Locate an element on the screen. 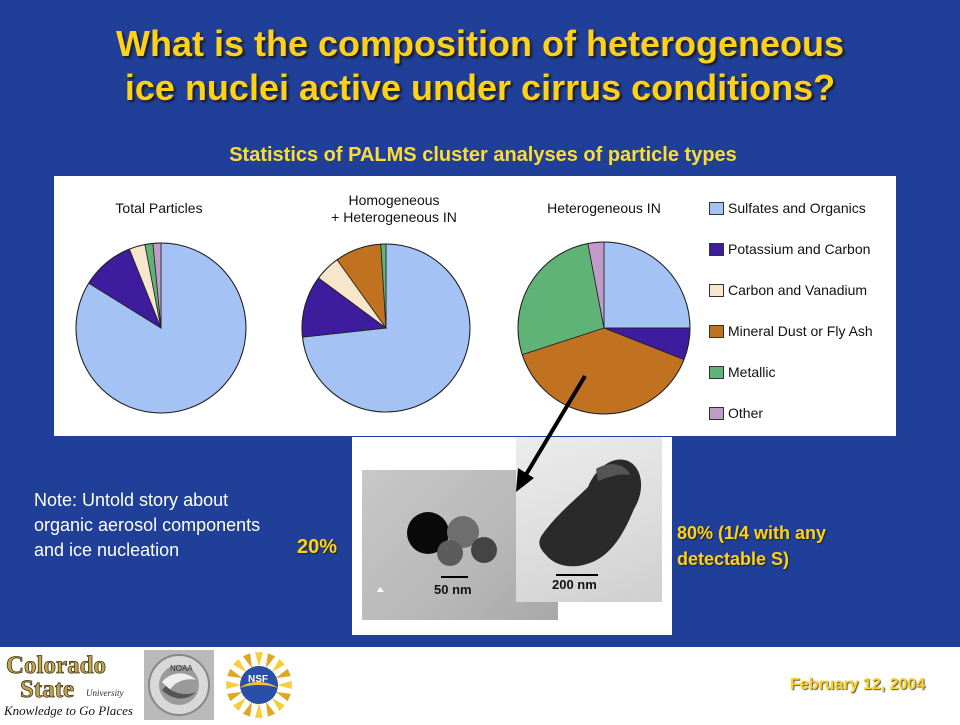 This screenshot has width=960, height=725. legend-label: Metallic is located at coordinates (752, 372).